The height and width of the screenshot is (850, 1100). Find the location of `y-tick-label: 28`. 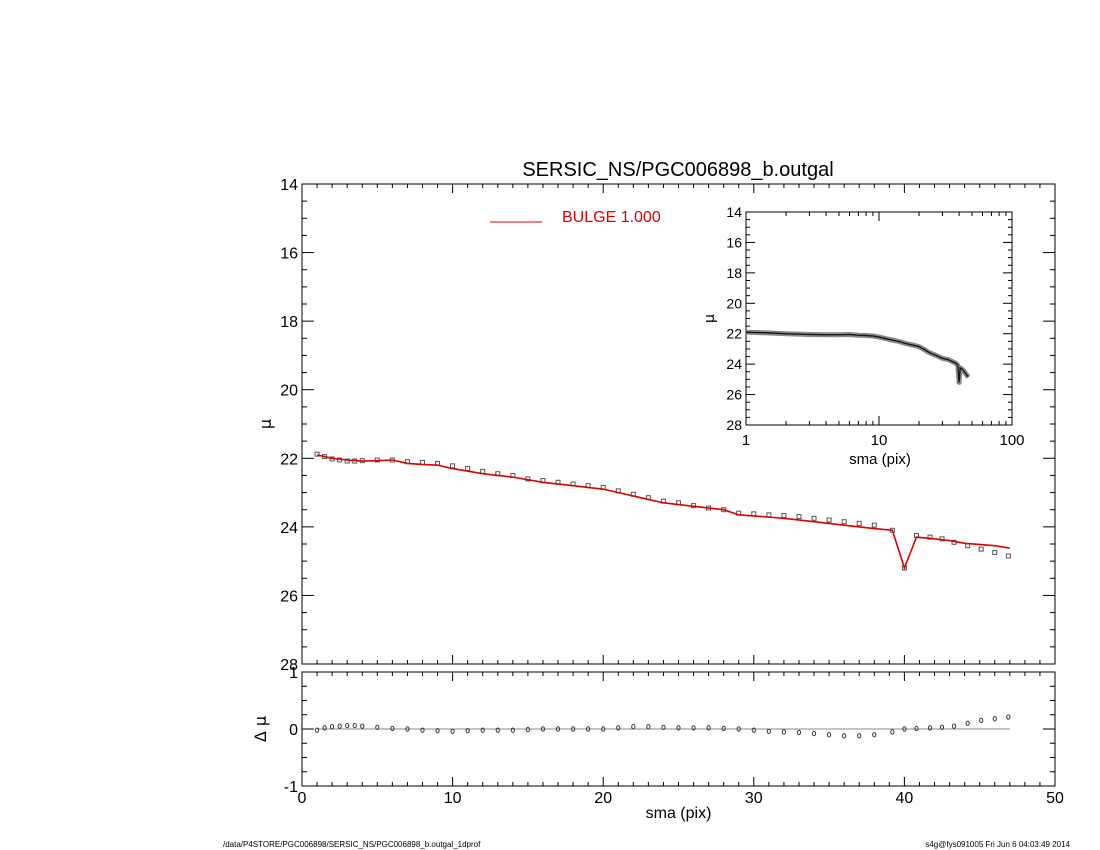

y-tick-label: 28 is located at coordinates (289, 665).